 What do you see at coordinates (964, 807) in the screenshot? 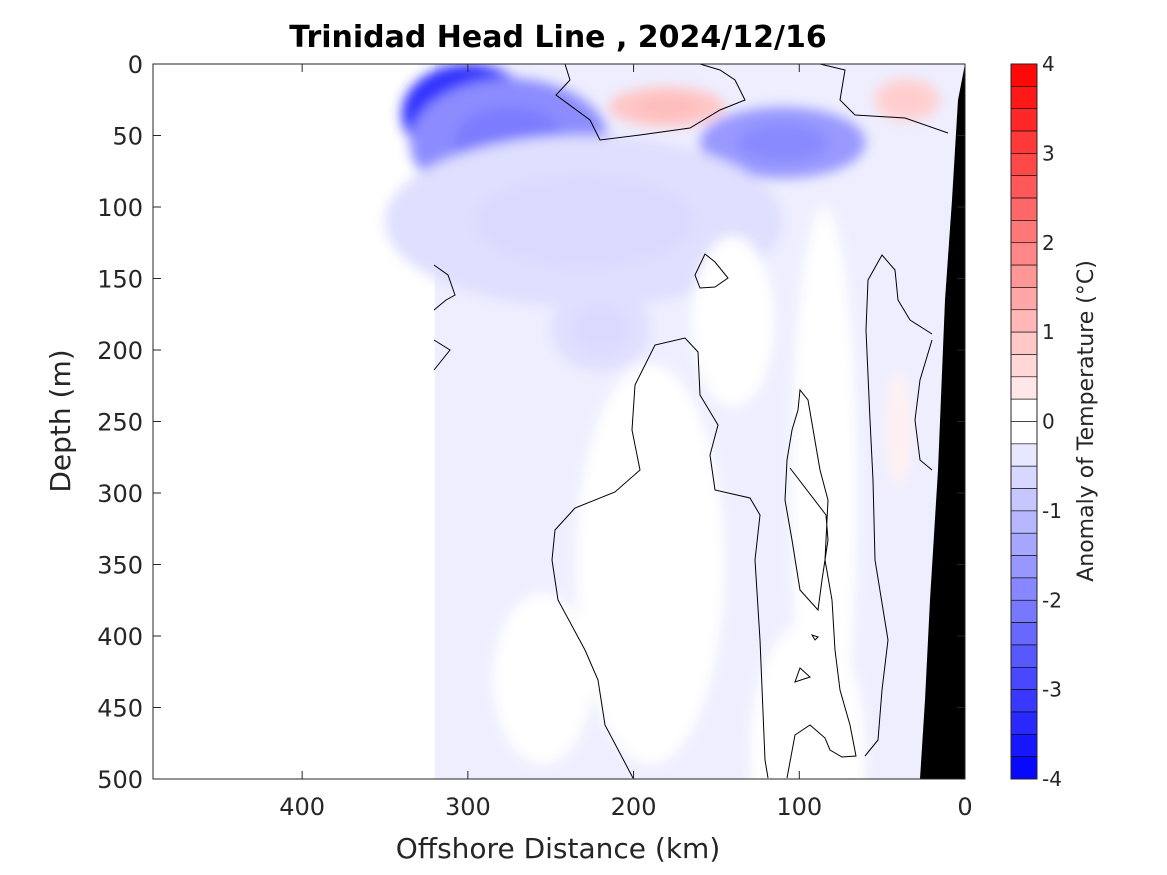
I see `x-tick-label: 0` at bounding box center [964, 807].